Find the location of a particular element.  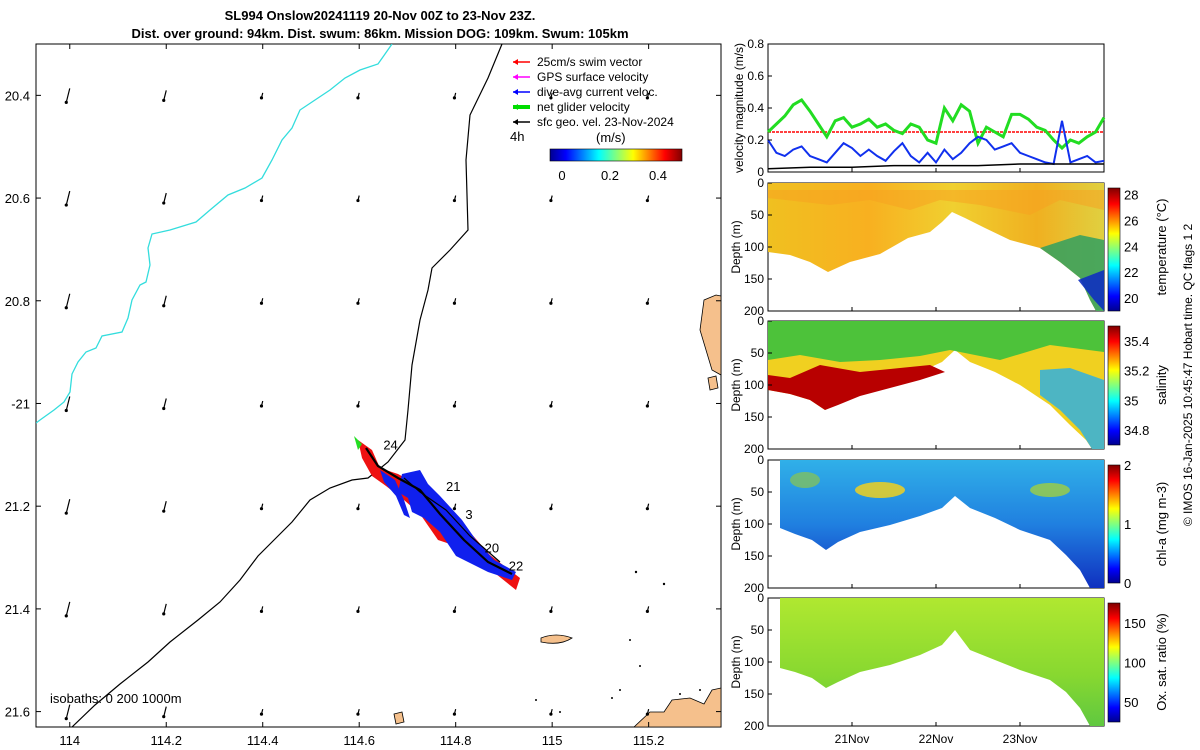

colorbar-tick-label: 0.2 is located at coordinates (610, 175).